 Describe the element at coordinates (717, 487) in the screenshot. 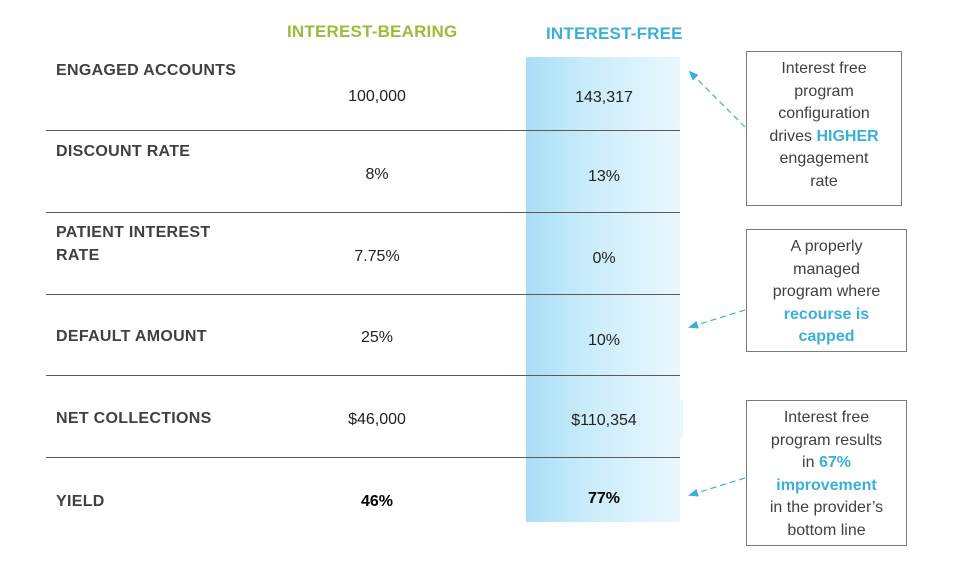

I see `arrow-improvement` at that location.